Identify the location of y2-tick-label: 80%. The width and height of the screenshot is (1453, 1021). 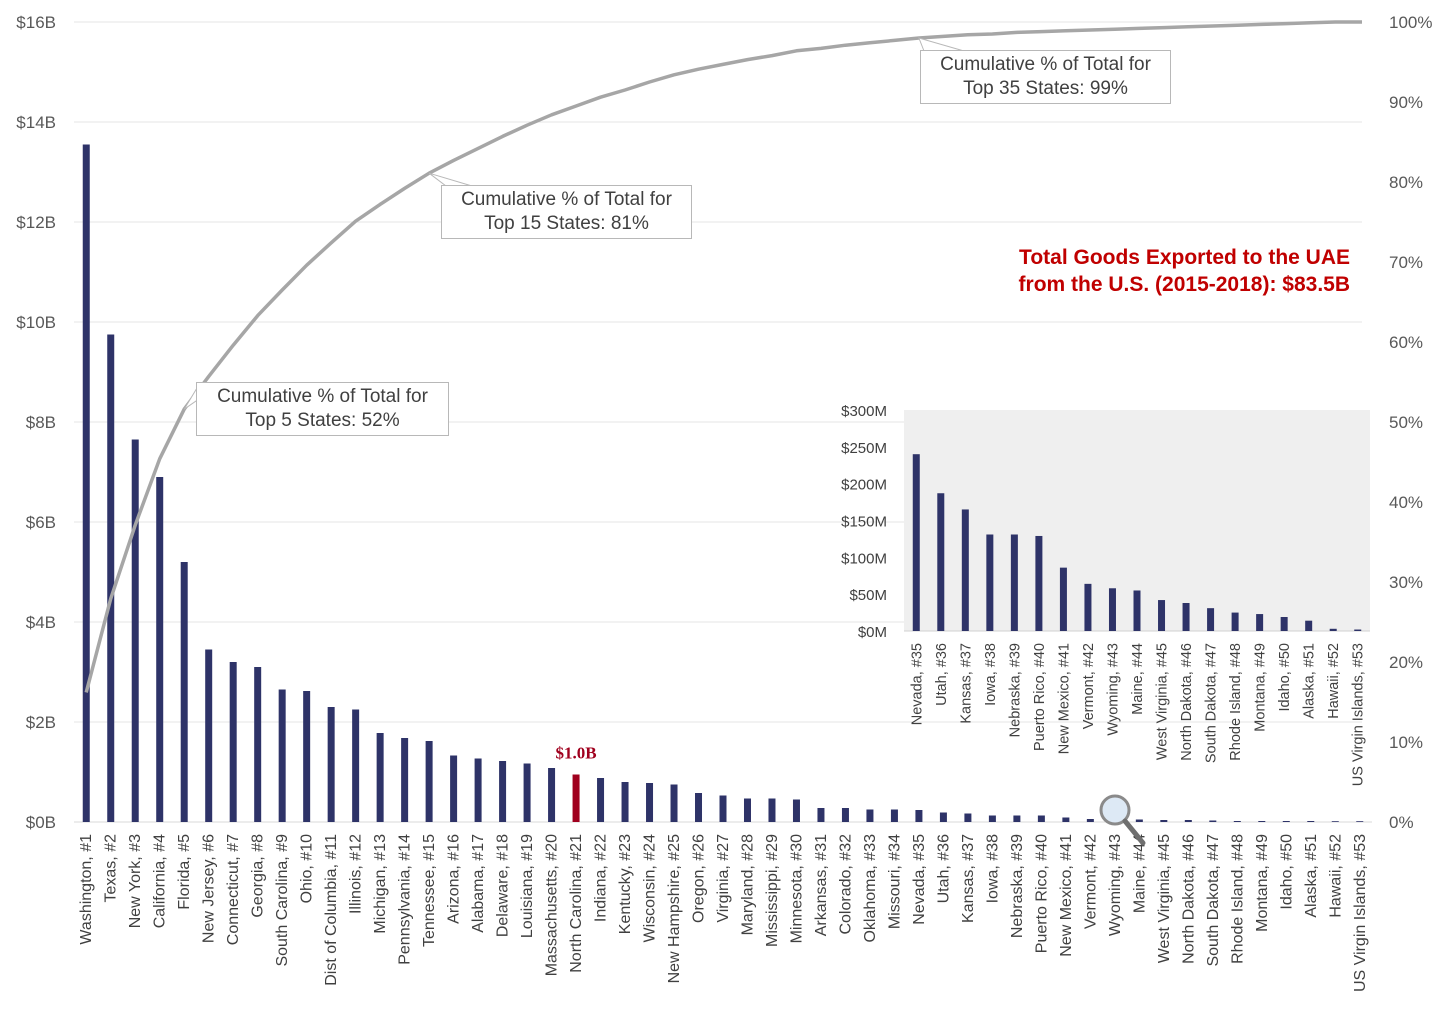
(1406, 182).